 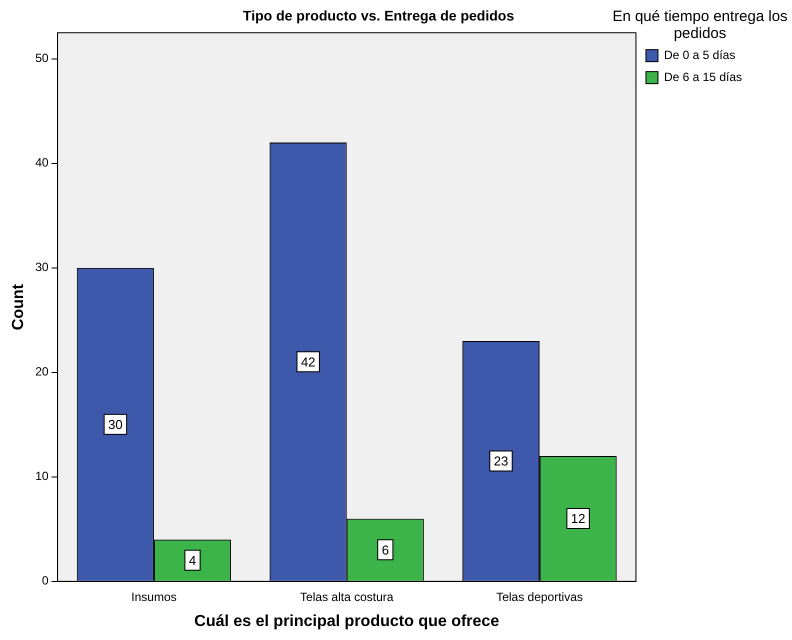 I want to click on x-tick-label: Telas deportivas, so click(x=539, y=597).